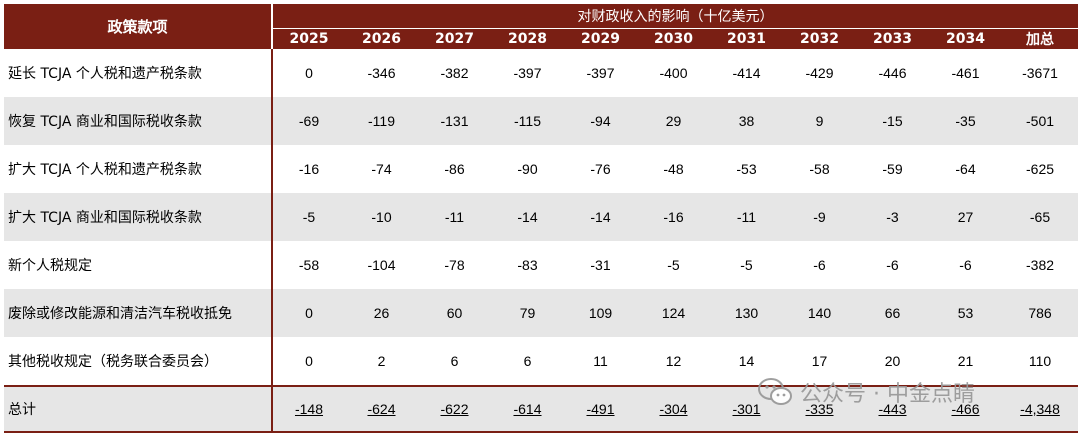 This screenshot has width=1080, height=436. What do you see at coordinates (965, 169) in the screenshot?
I see `value-cell: -64` at bounding box center [965, 169].